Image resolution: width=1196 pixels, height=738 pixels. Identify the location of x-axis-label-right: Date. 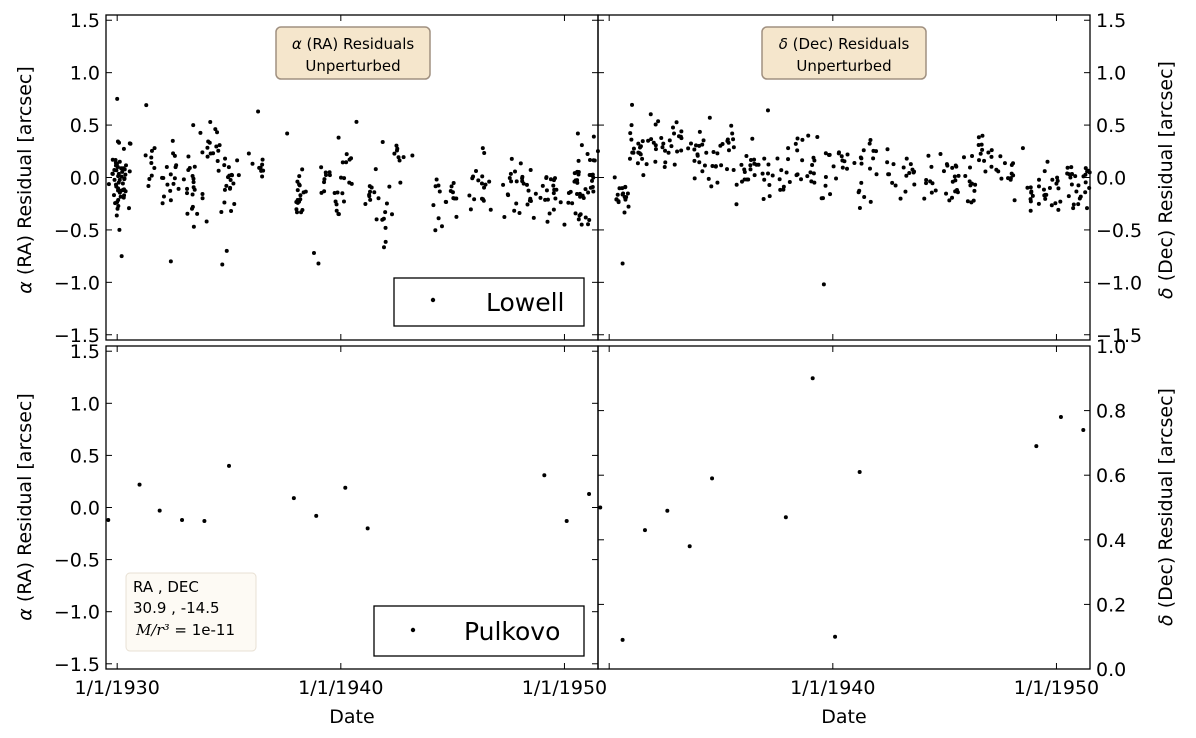
(843, 717).